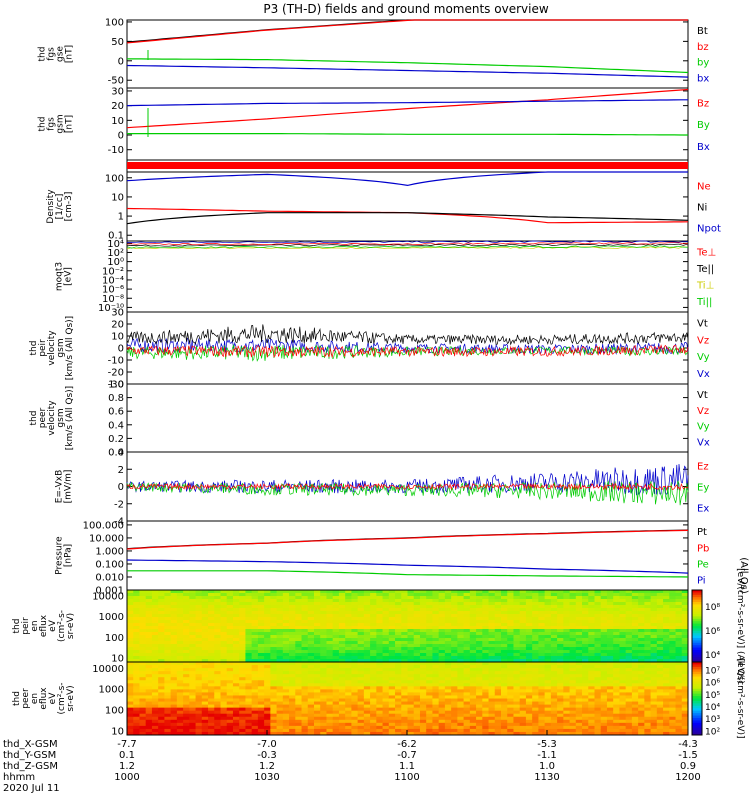  Describe the element at coordinates (703, 548) in the screenshot. I see `legend-pb: Pb` at that location.